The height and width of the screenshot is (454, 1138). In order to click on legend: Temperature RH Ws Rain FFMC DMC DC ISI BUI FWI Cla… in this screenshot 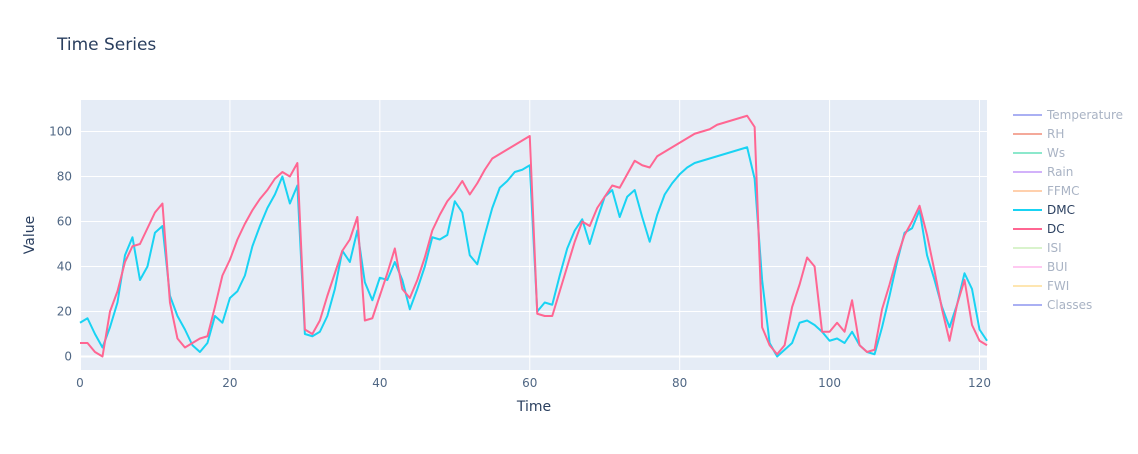, I will do `click(1068, 210)`.